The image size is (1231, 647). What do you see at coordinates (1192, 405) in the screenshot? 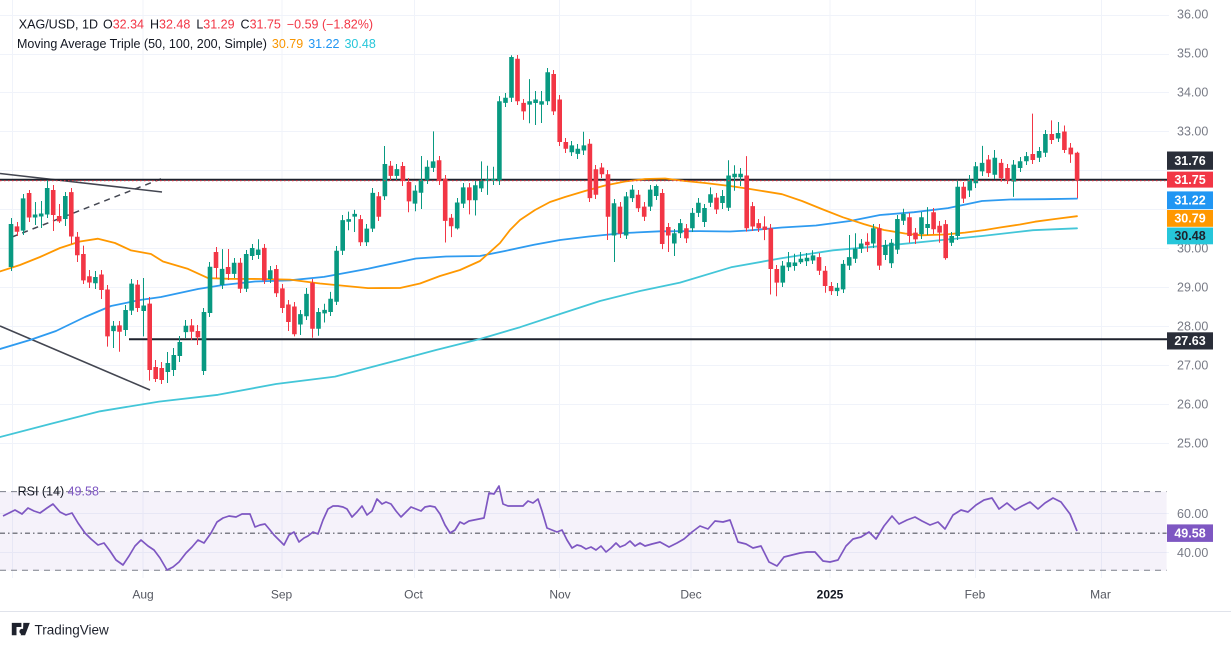
I see `svg-text: 26.00` at bounding box center [1192, 405].